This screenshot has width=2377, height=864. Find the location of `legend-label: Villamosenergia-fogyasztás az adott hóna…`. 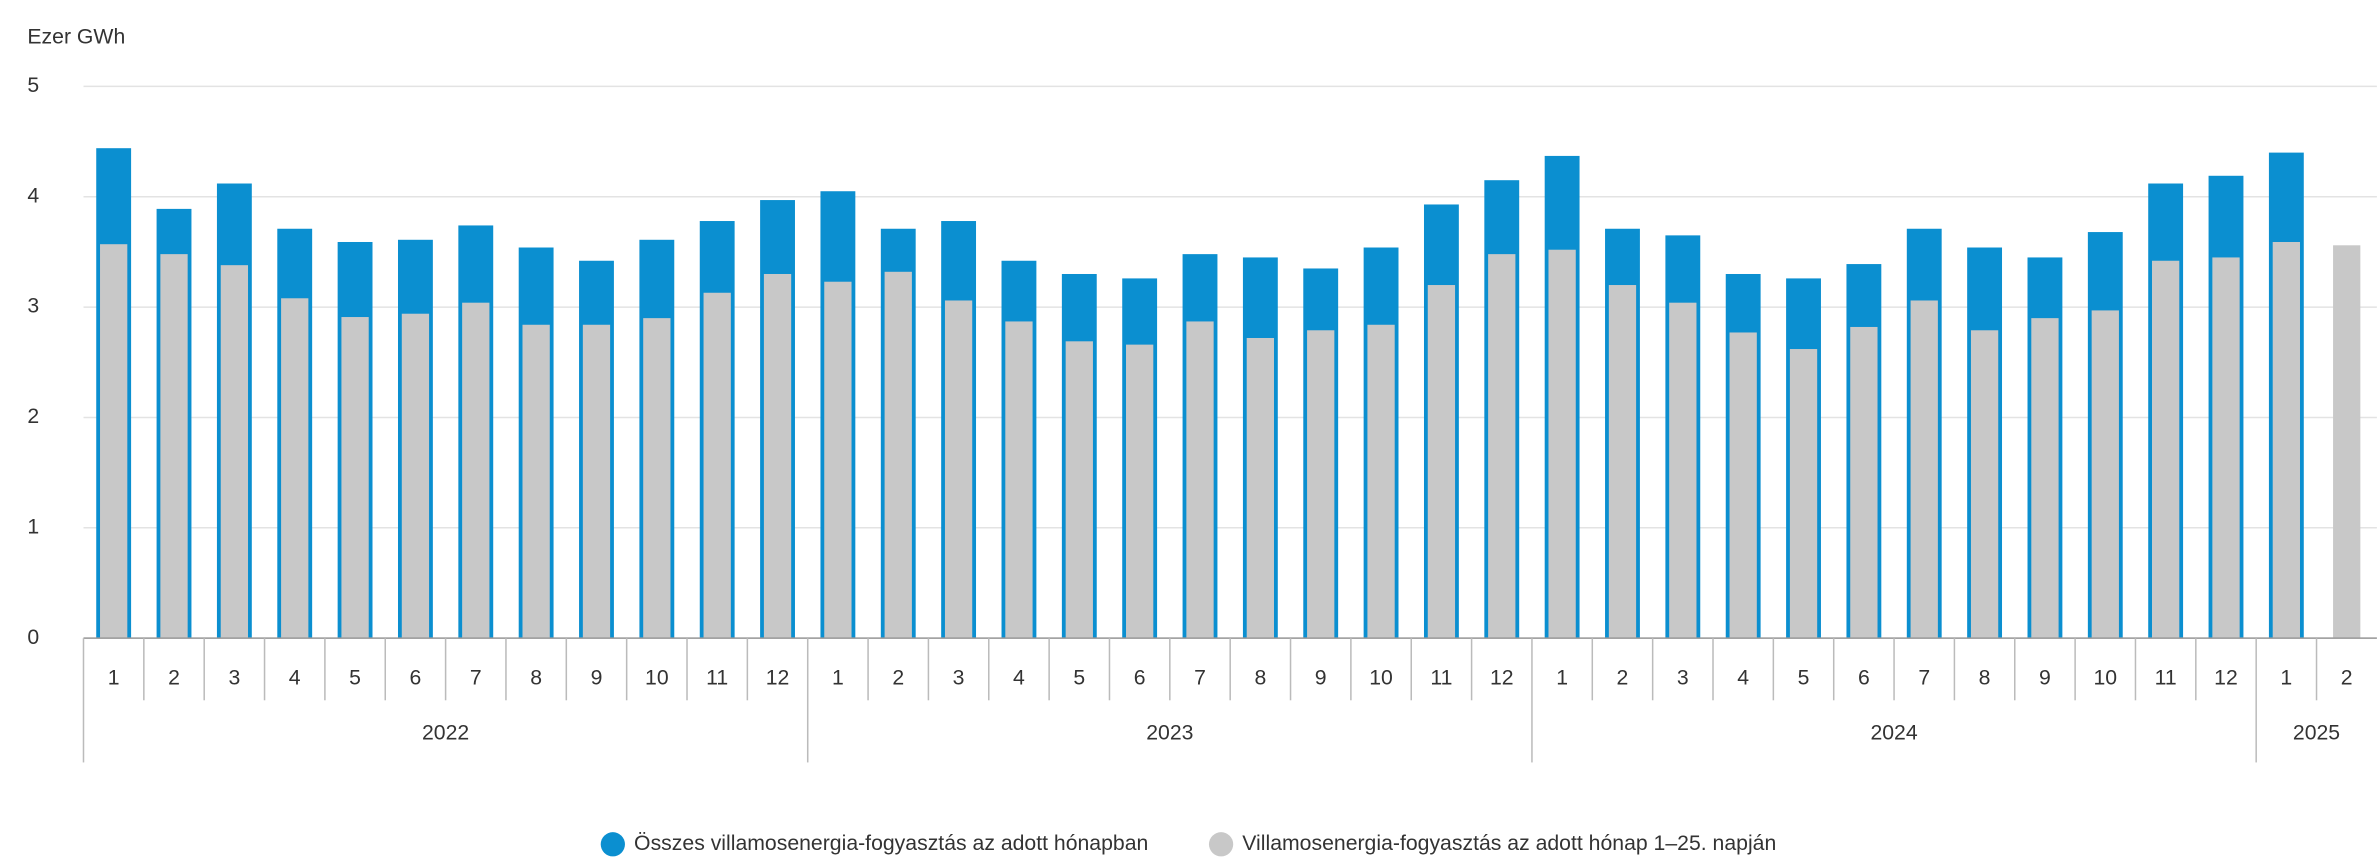

legend-label: Villamosenergia-fogyasztás az adott hóna… is located at coordinates (1509, 843).